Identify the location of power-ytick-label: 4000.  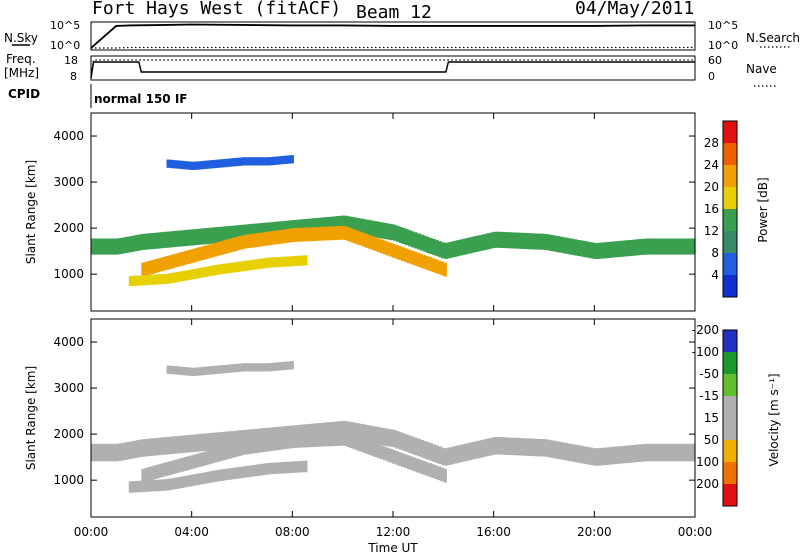
(68, 136).